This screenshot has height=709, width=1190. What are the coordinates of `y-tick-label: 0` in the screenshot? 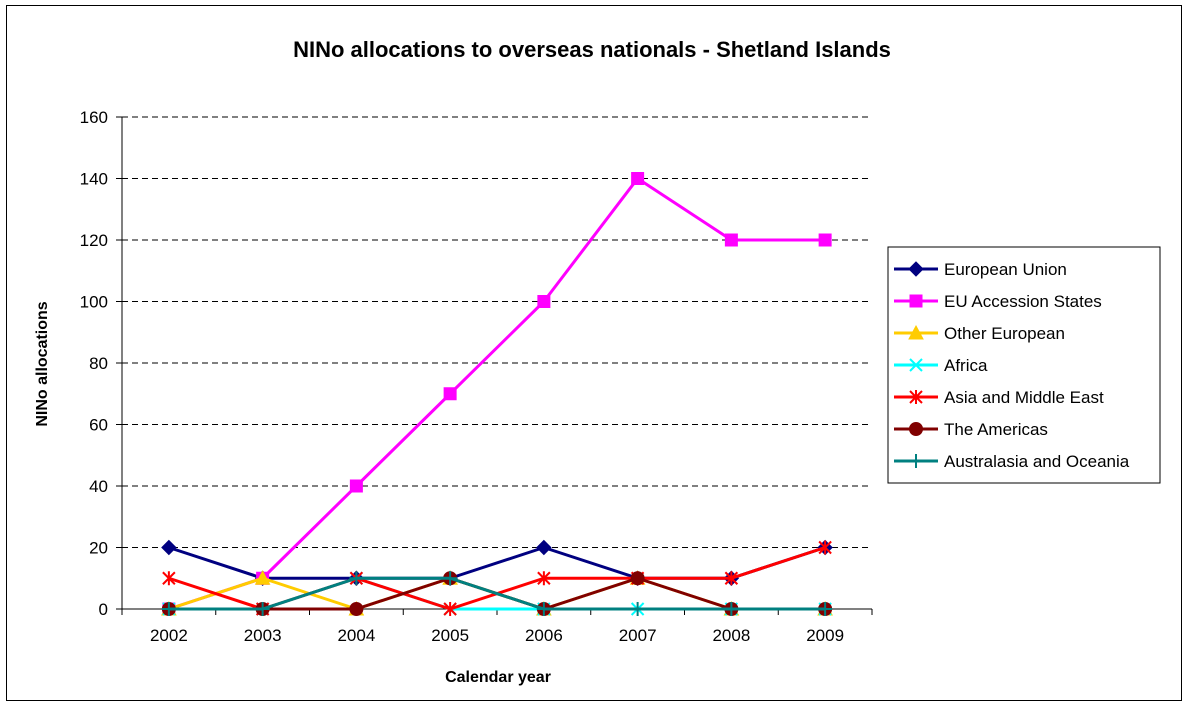 It's located at (103, 609).